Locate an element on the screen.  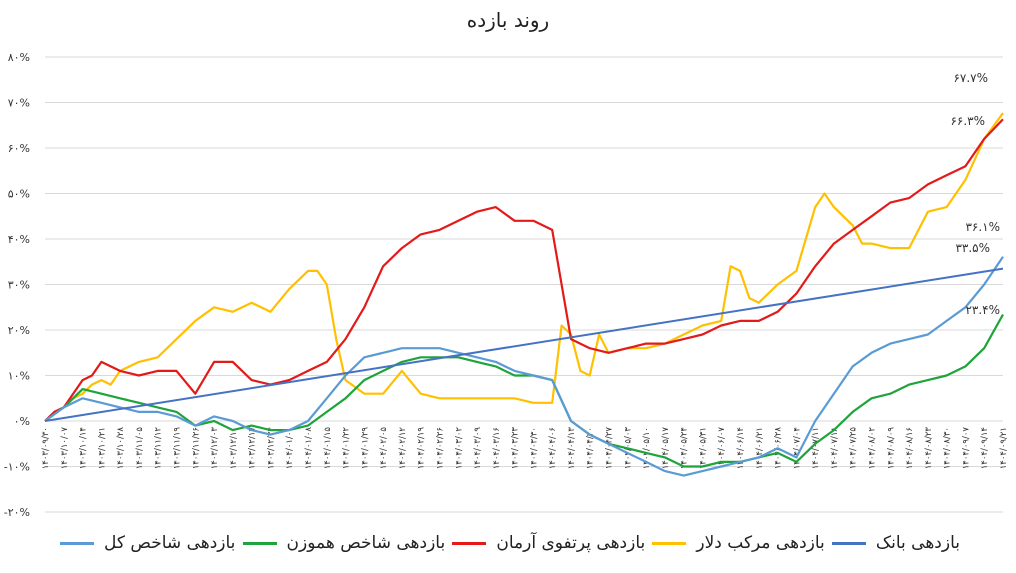
y-tick-label: ۱۰% is located at coordinates (19, 376).